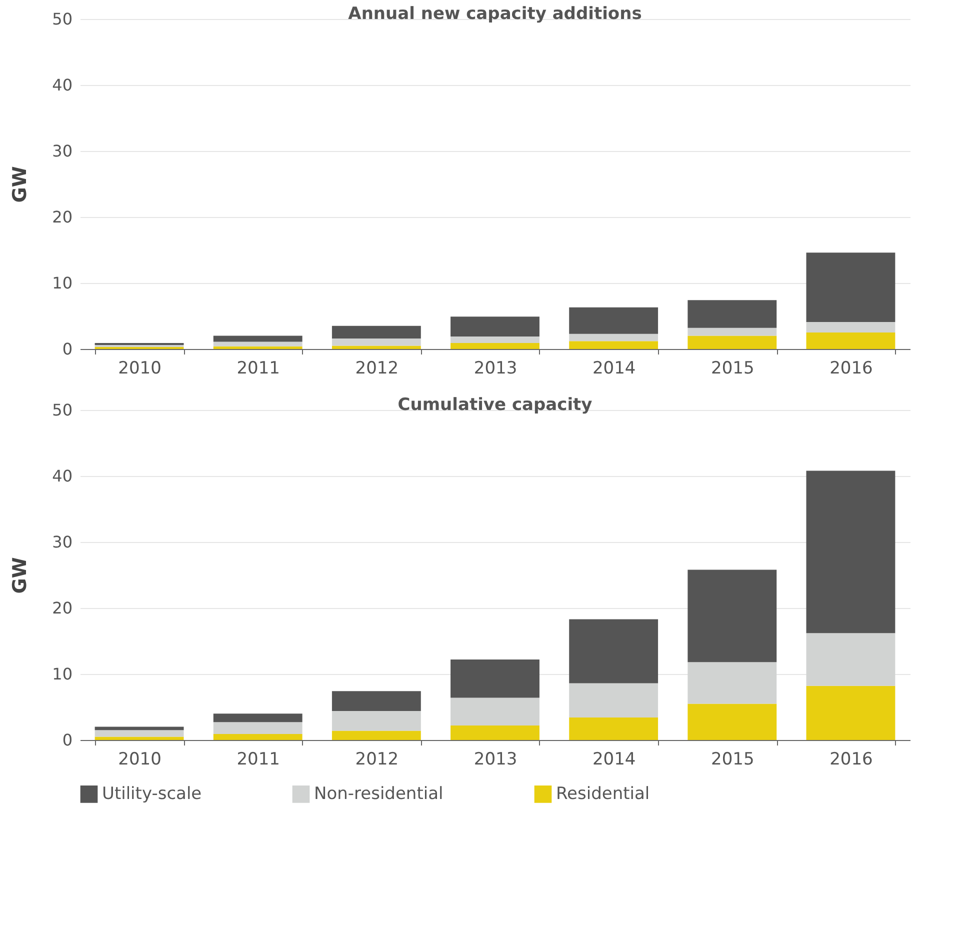  Describe the element at coordinates (495, 14) in the screenshot. I see `chart-title: Annual new capacity additions` at that location.